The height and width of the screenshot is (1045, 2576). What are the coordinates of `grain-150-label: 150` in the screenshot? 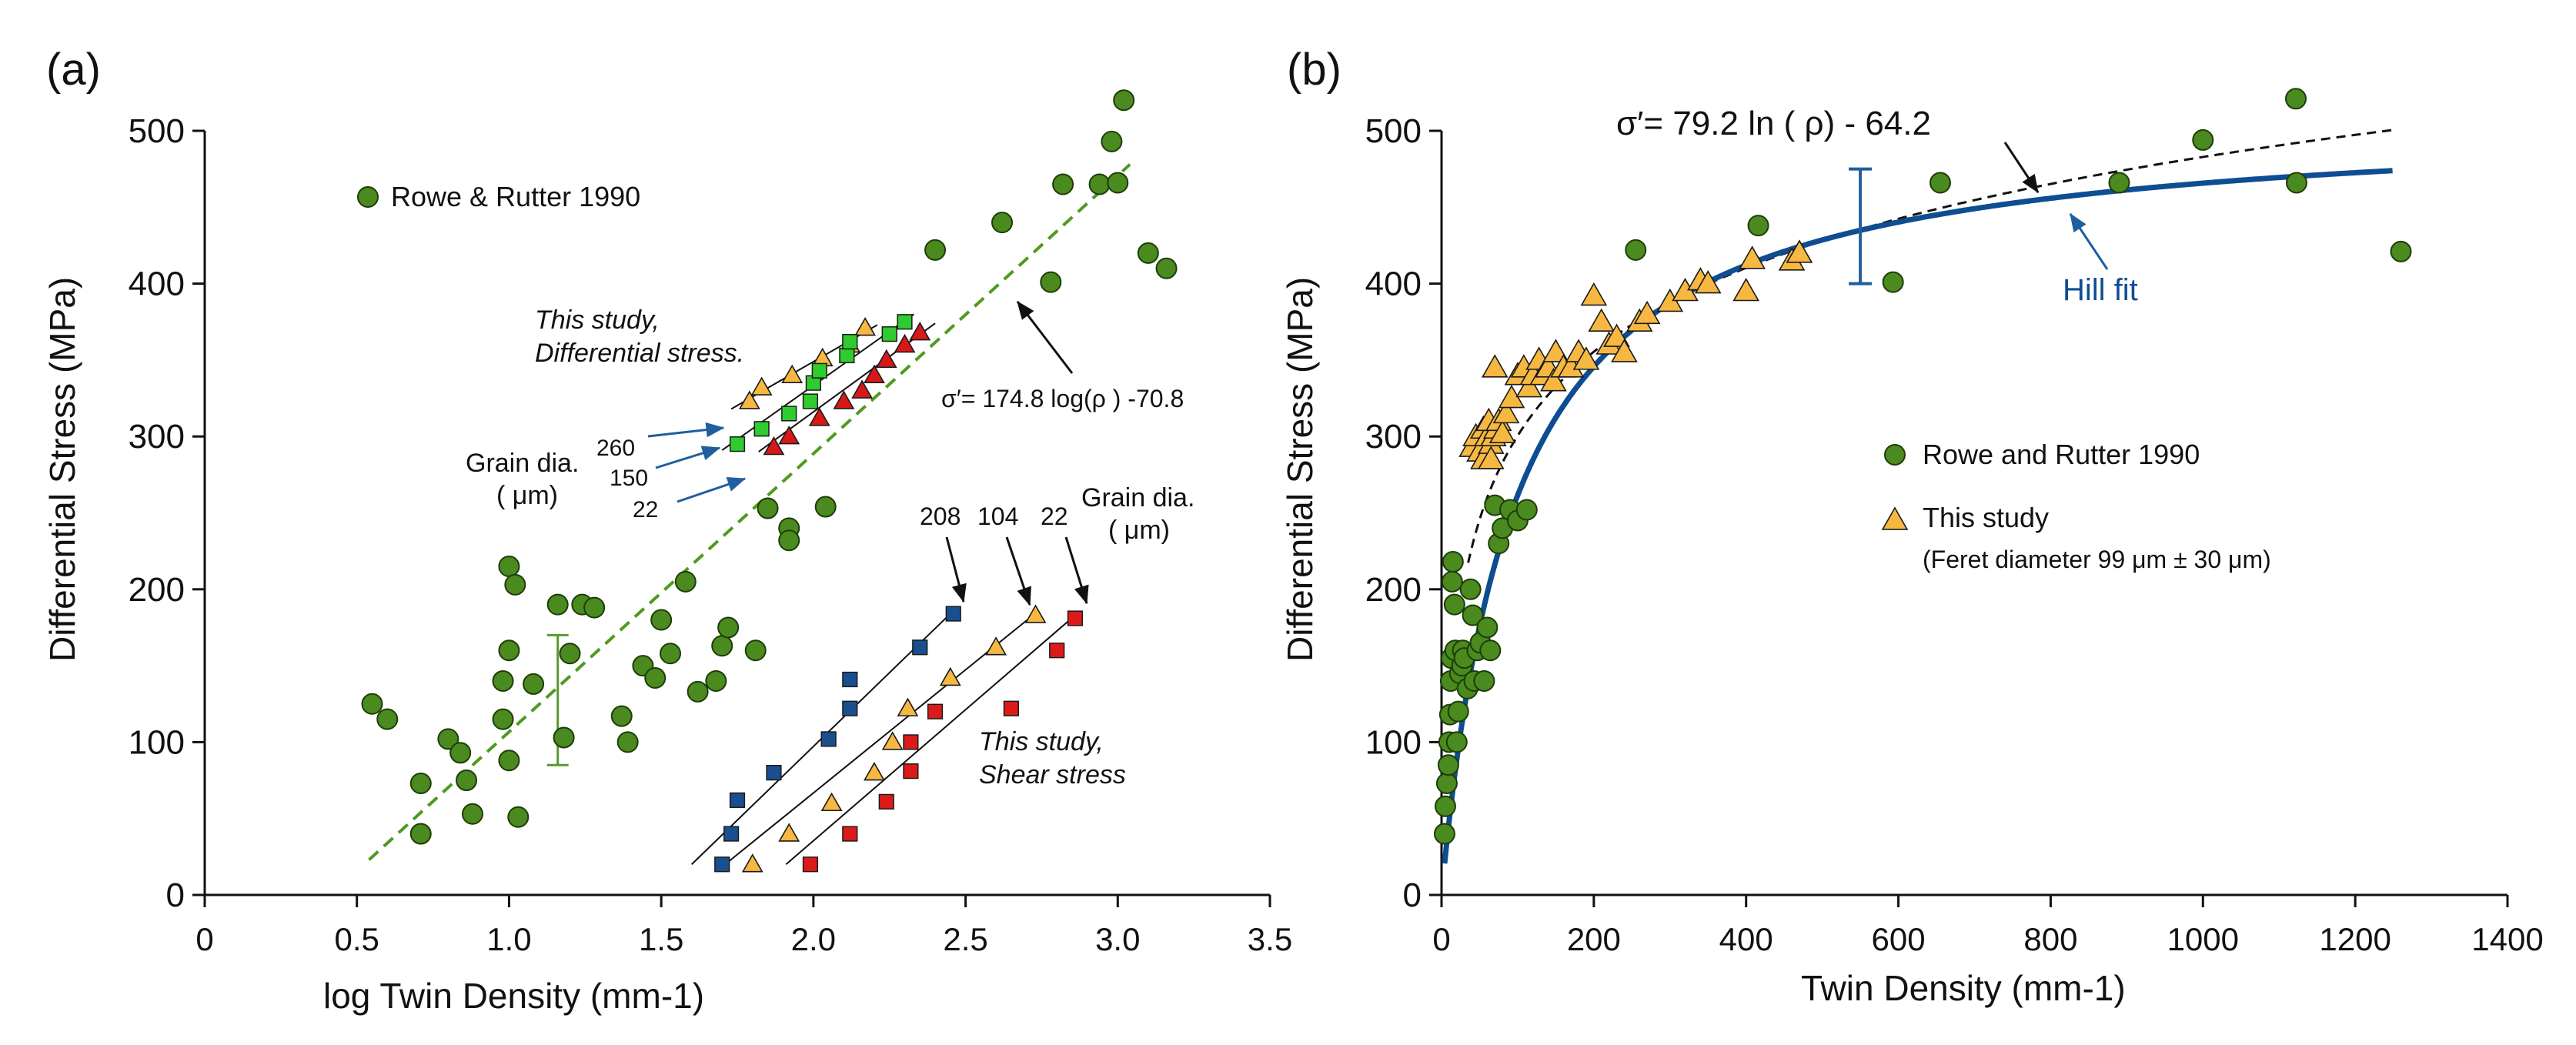 It's located at (629, 478).